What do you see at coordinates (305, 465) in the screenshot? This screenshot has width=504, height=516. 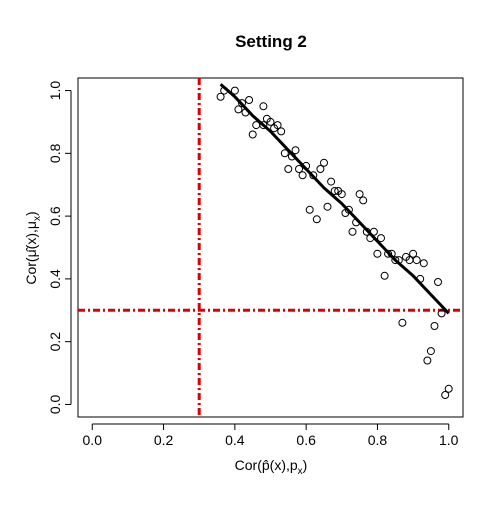 I see `x-axis-label-close: )` at bounding box center [305, 465].